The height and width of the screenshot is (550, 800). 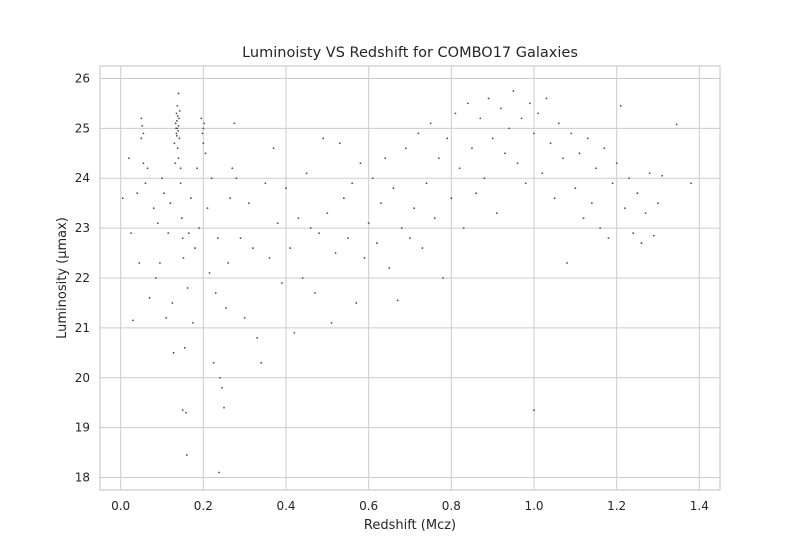 I want to click on x-tick-label: 0.4, so click(x=285, y=506).